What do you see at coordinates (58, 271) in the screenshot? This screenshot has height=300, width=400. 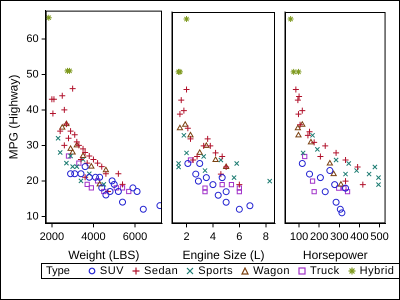 I see `legend-title: Type` at bounding box center [58, 271].